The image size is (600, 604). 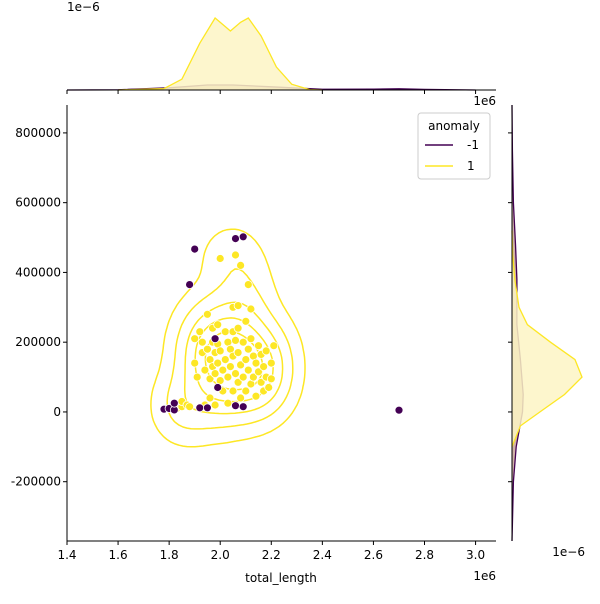 I want to click on x-tick-label: 1.8, so click(x=169, y=555).